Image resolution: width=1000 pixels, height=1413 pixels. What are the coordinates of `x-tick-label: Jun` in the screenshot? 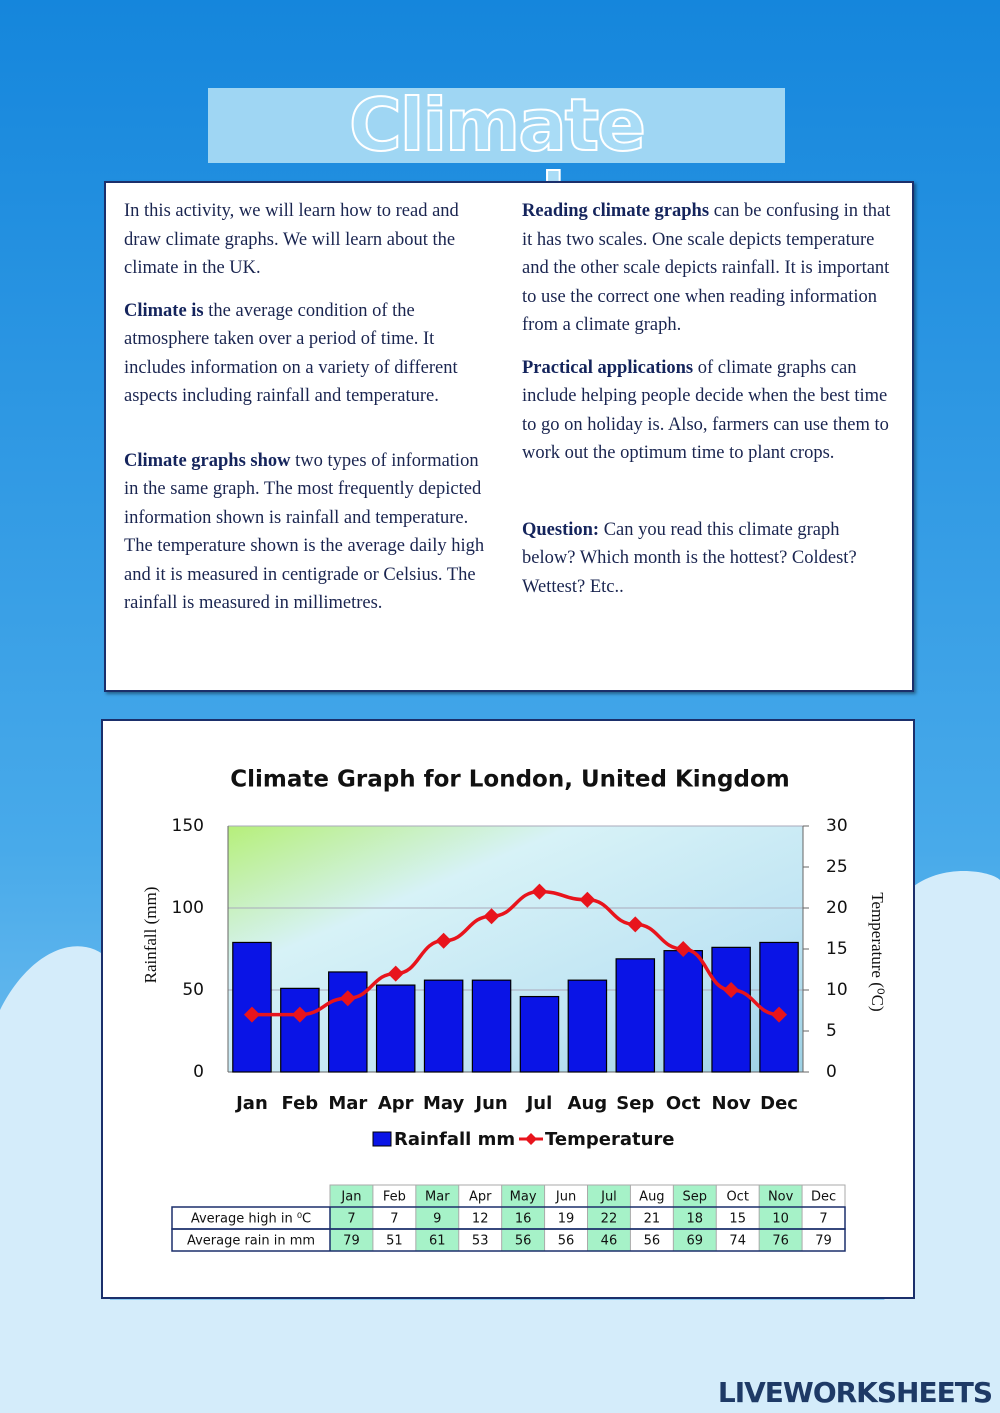 It's located at (490, 1103).